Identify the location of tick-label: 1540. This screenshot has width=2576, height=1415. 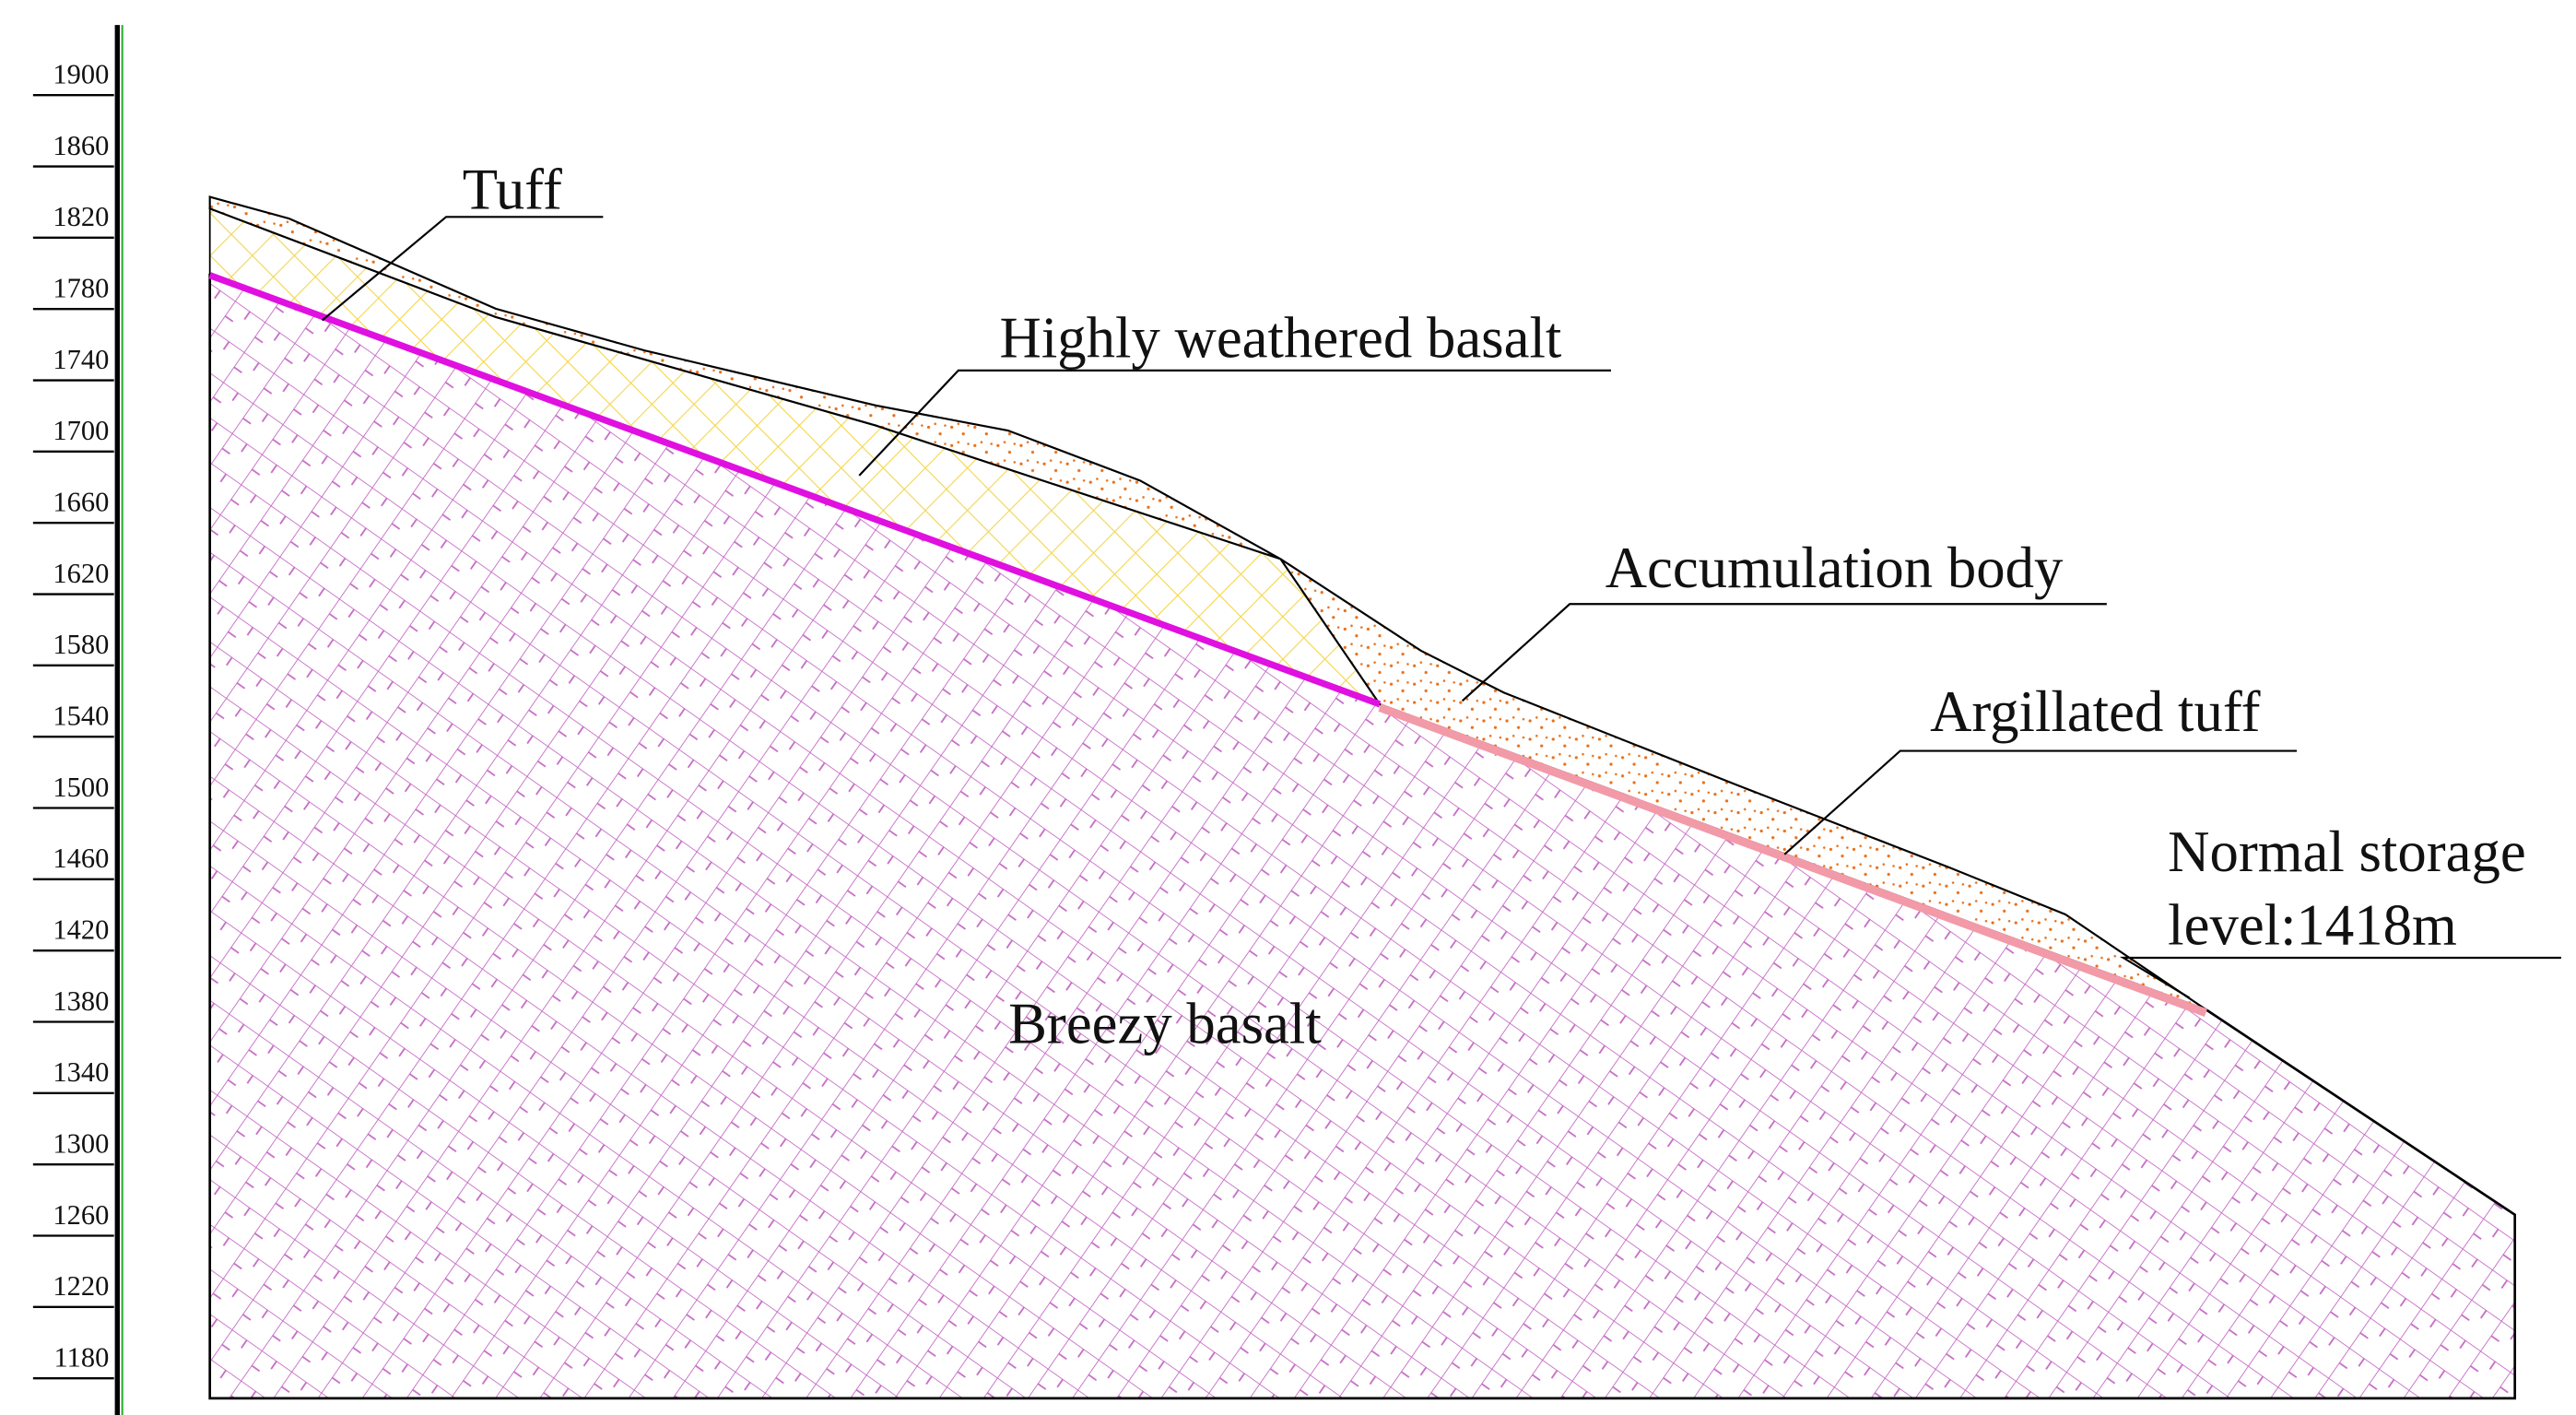
(81, 715).